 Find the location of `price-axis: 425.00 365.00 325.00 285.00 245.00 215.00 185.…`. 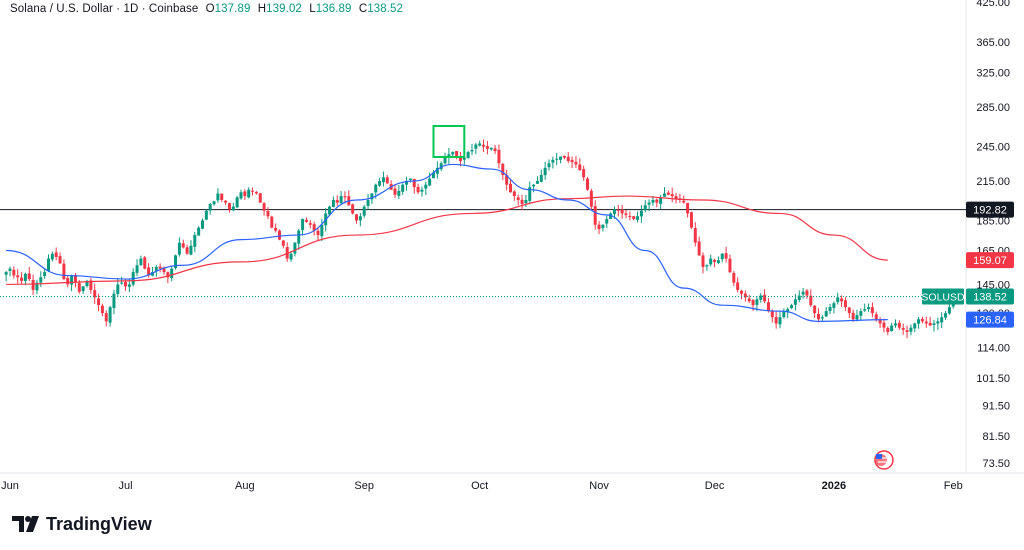

price-axis: 425.00 365.00 325.00 285.00 245.00 215.00 185.… is located at coordinates (993, 235).